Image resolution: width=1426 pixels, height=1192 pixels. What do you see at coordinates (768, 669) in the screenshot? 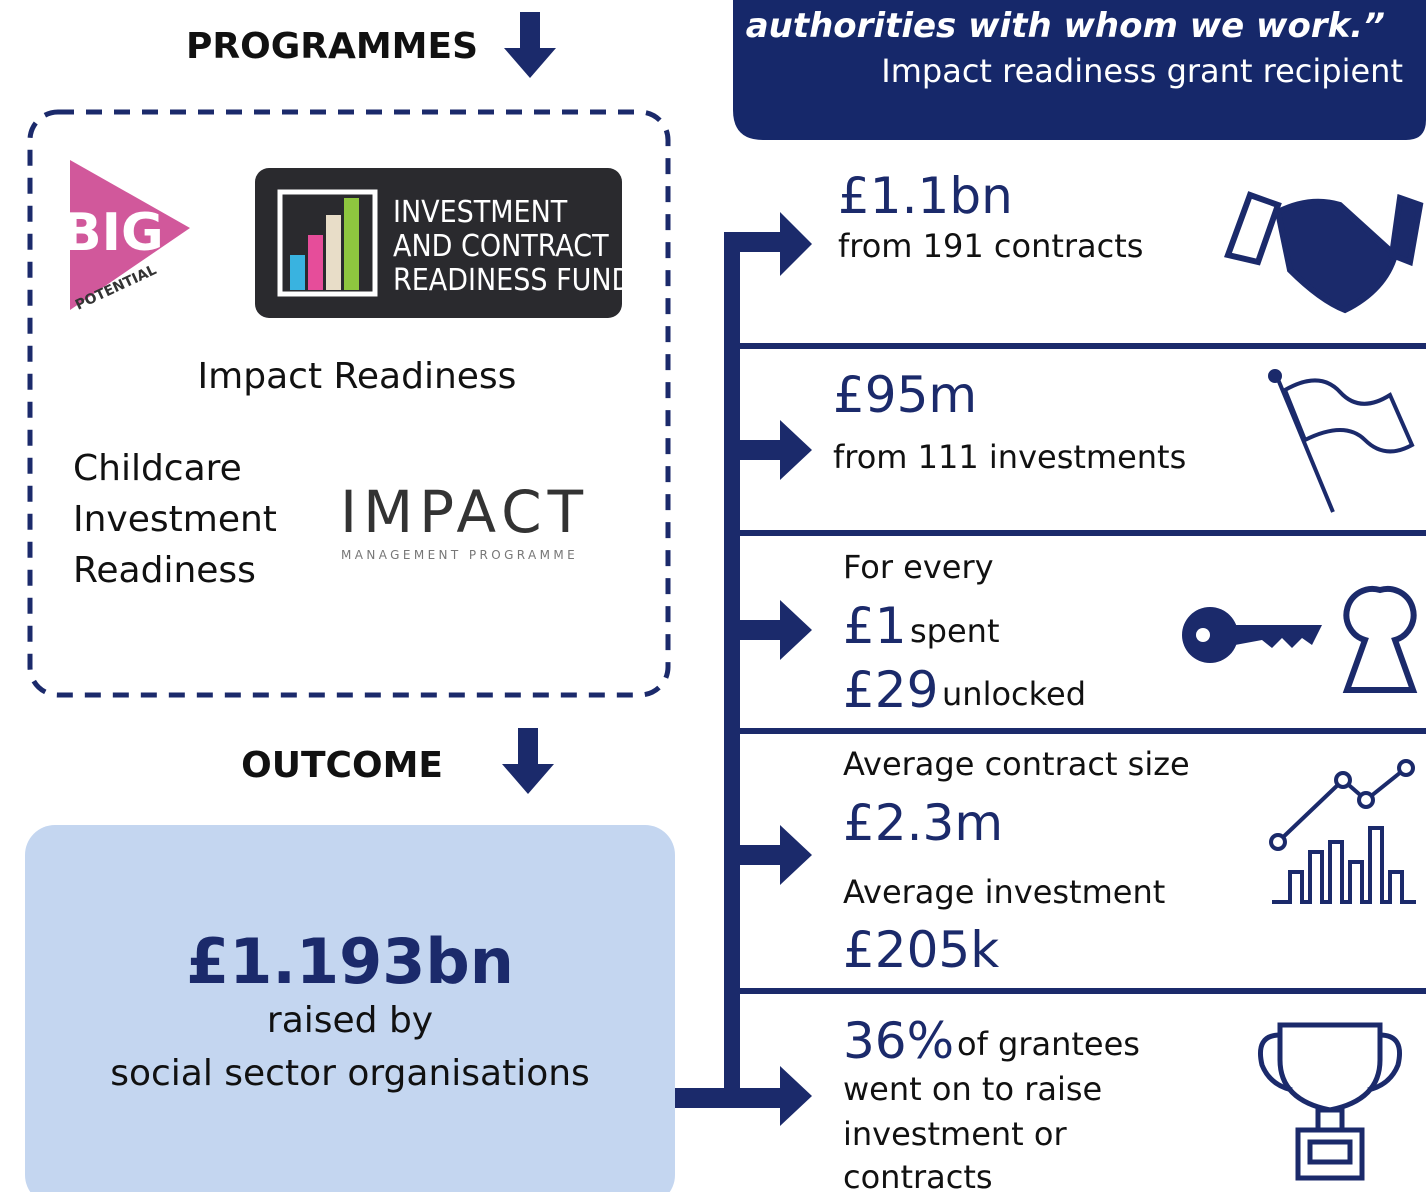
I see `arrows` at bounding box center [768, 669].